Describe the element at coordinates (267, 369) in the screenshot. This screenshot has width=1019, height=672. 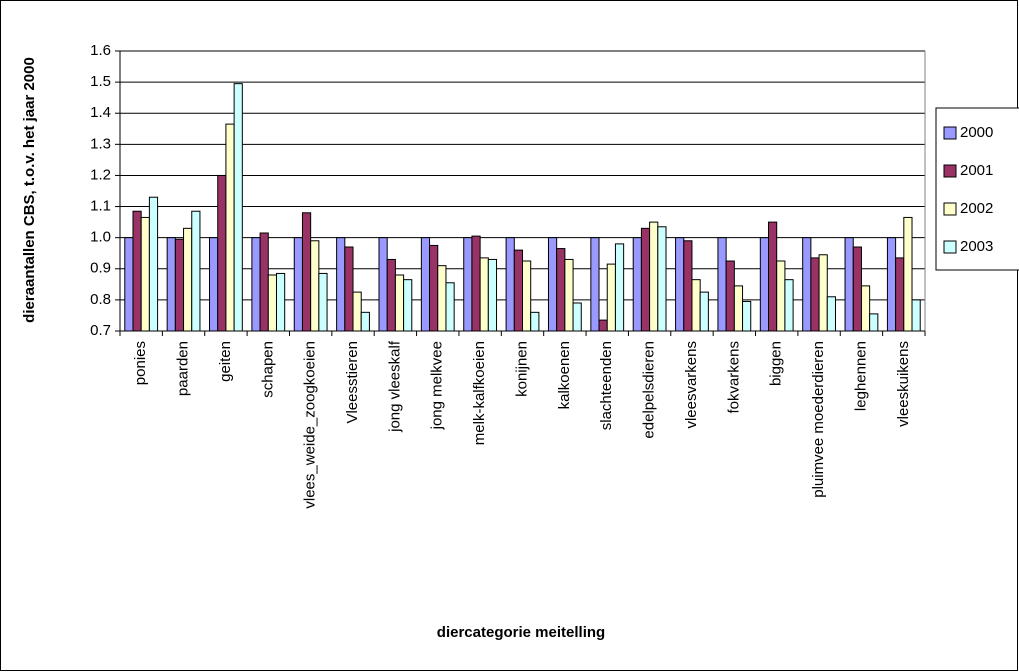
I see `x-tick-label: schapen` at that location.